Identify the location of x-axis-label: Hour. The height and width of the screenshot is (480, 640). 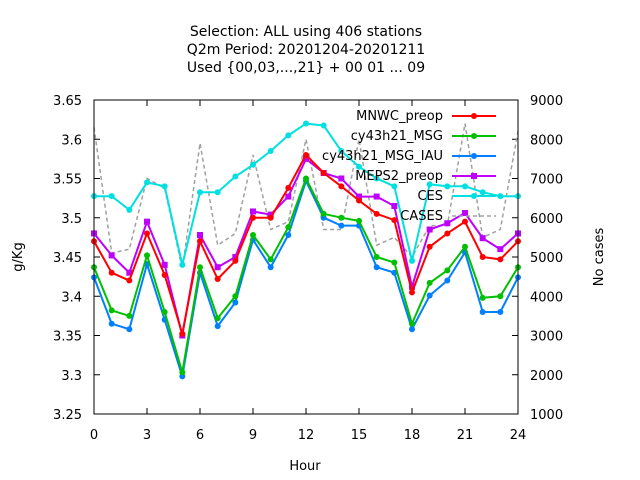
(305, 466).